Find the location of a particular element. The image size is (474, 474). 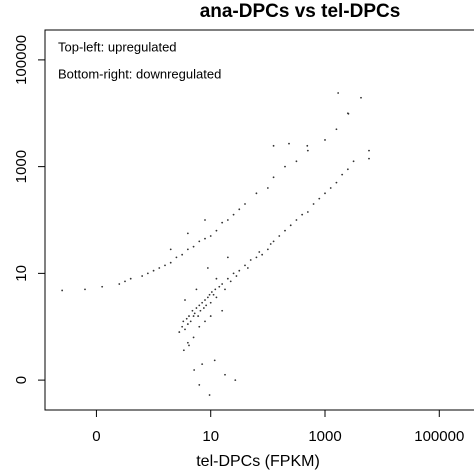

y-tick-label: 10 is located at coordinates (21, 273).